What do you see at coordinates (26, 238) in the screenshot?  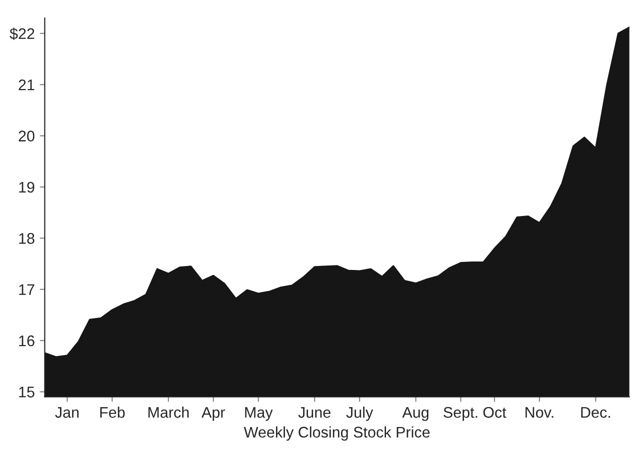 I see `y-tick-label: 18` at bounding box center [26, 238].